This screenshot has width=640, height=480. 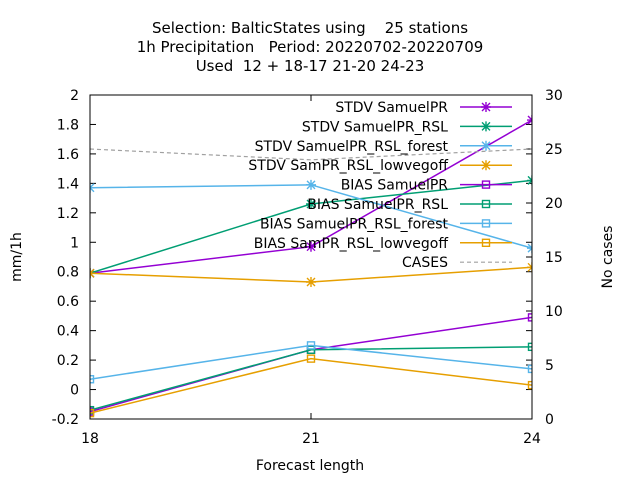 I want to click on legend-label: STDV SamuelPR_RSL_forest, so click(x=352, y=147).